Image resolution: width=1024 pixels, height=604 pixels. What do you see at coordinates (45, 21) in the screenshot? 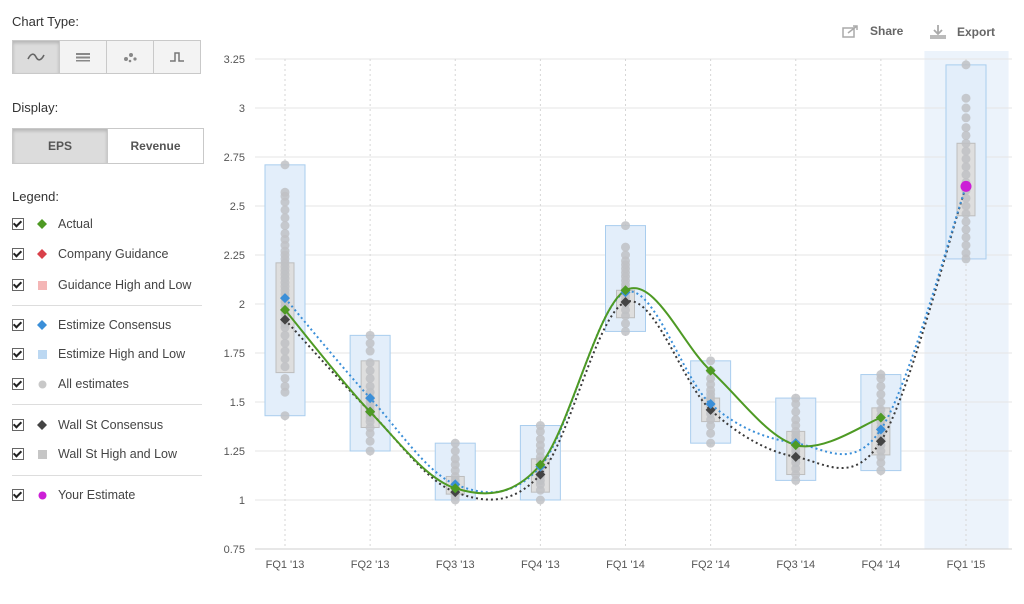
I see `chart-type-title: Chart Type:` at bounding box center [45, 21].